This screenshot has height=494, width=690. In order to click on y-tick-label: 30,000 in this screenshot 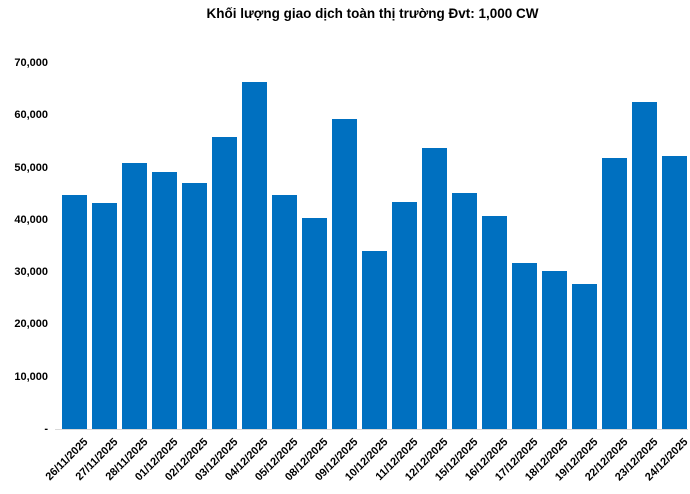, I will do `click(31, 272)`.